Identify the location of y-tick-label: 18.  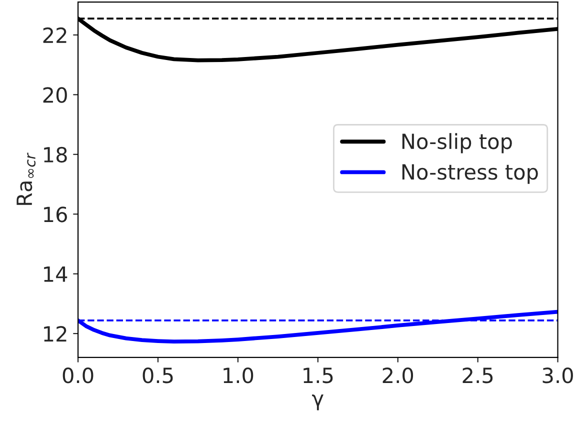
(55, 154).